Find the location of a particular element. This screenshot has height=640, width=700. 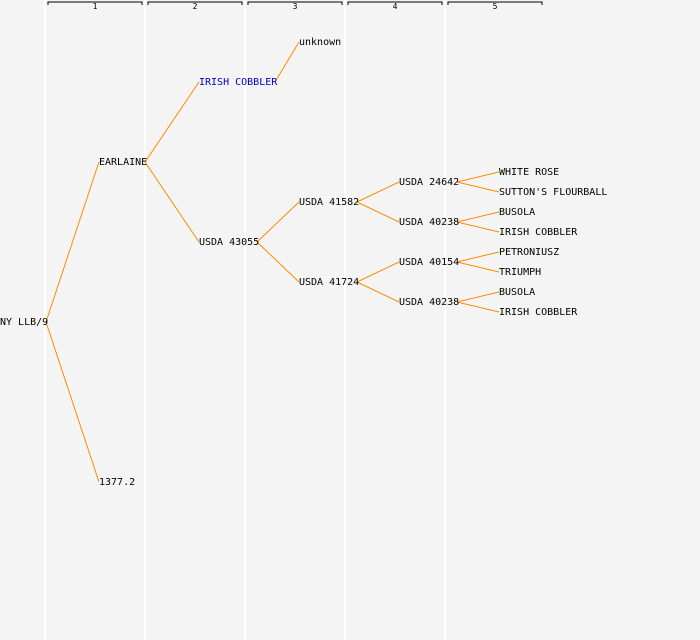

pedigree-node-n11: USDA 40238 is located at coordinates (429, 302).